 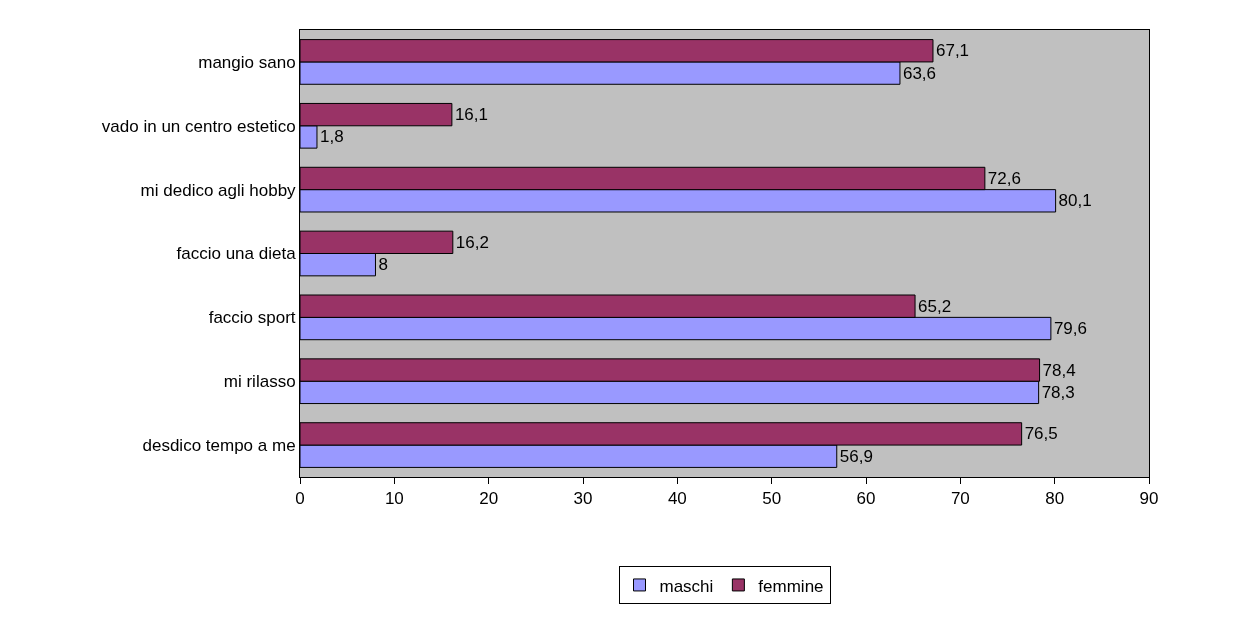 I want to click on x-tick-label: 60, so click(x=866, y=499).